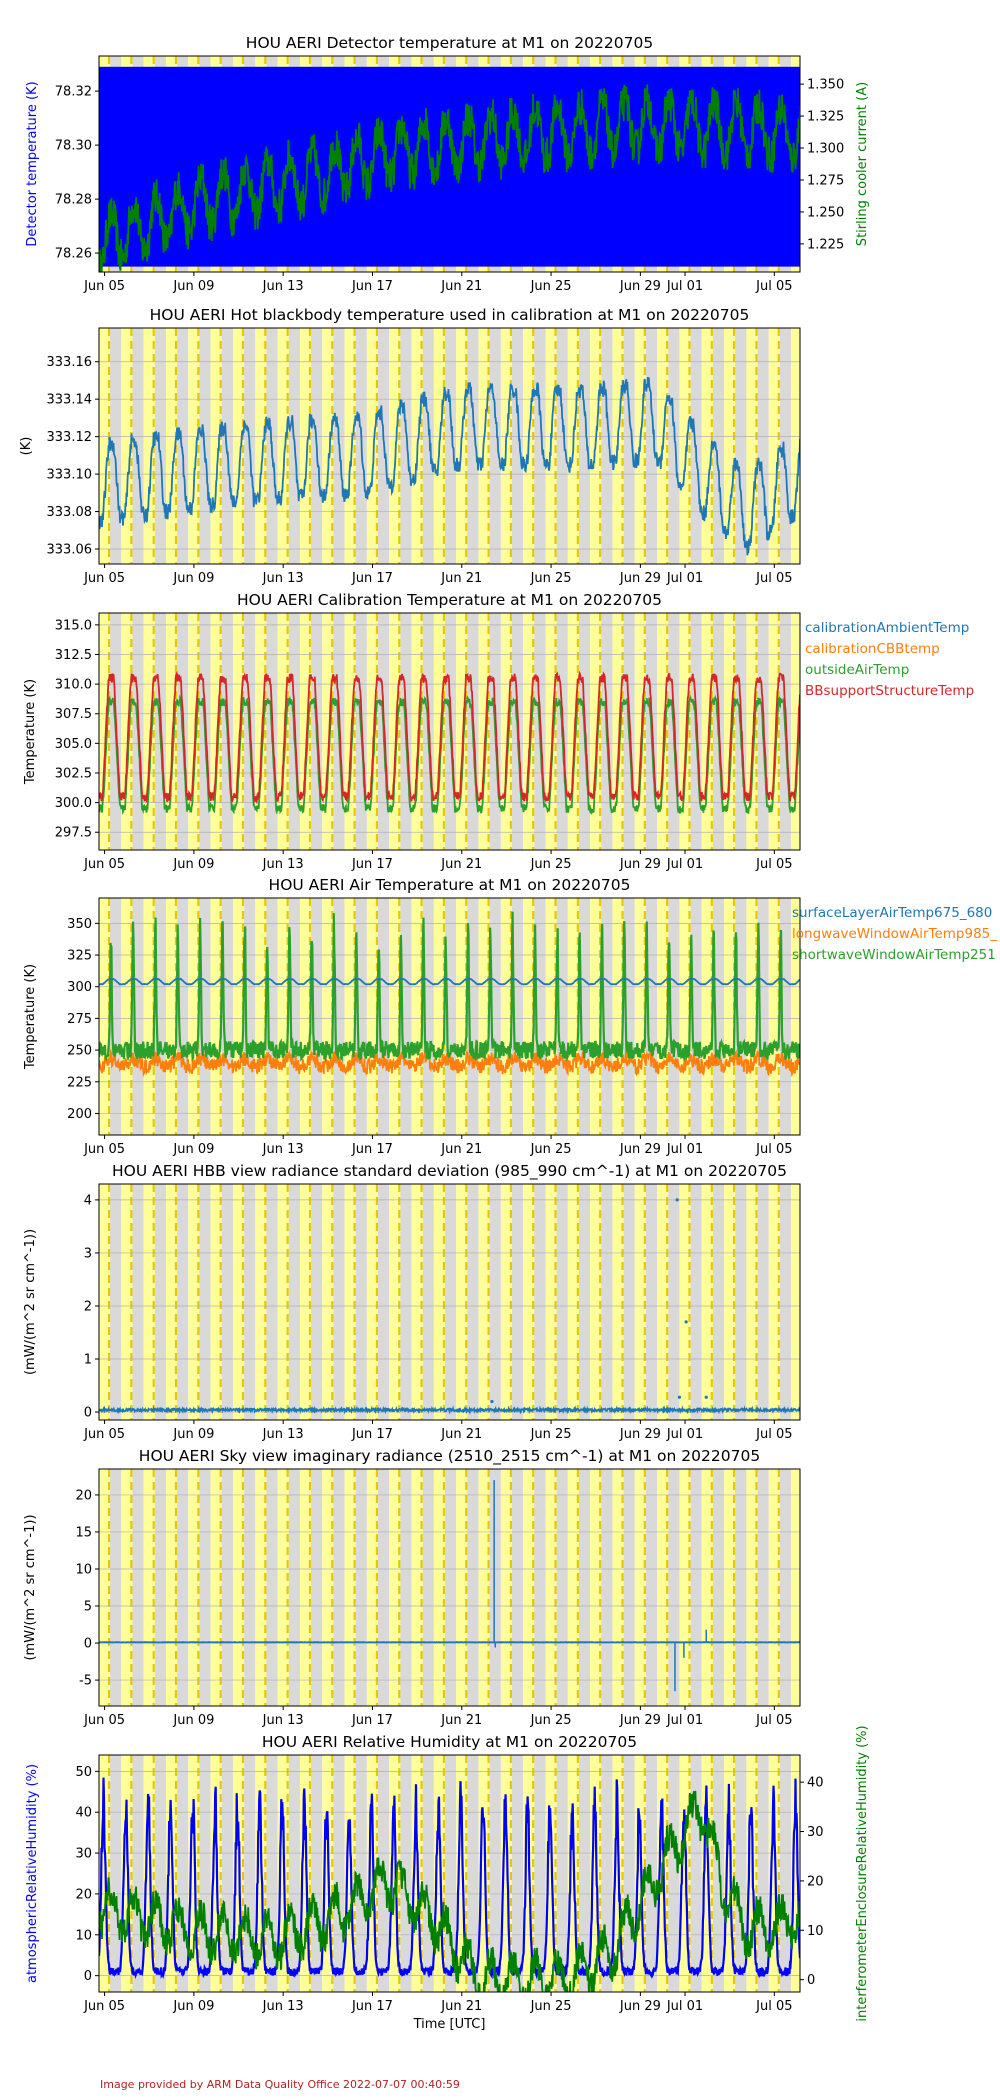 This screenshot has width=1000, height=2100. What do you see at coordinates (811, 1980) in the screenshot?
I see `y2-tick-label: 0` at bounding box center [811, 1980].